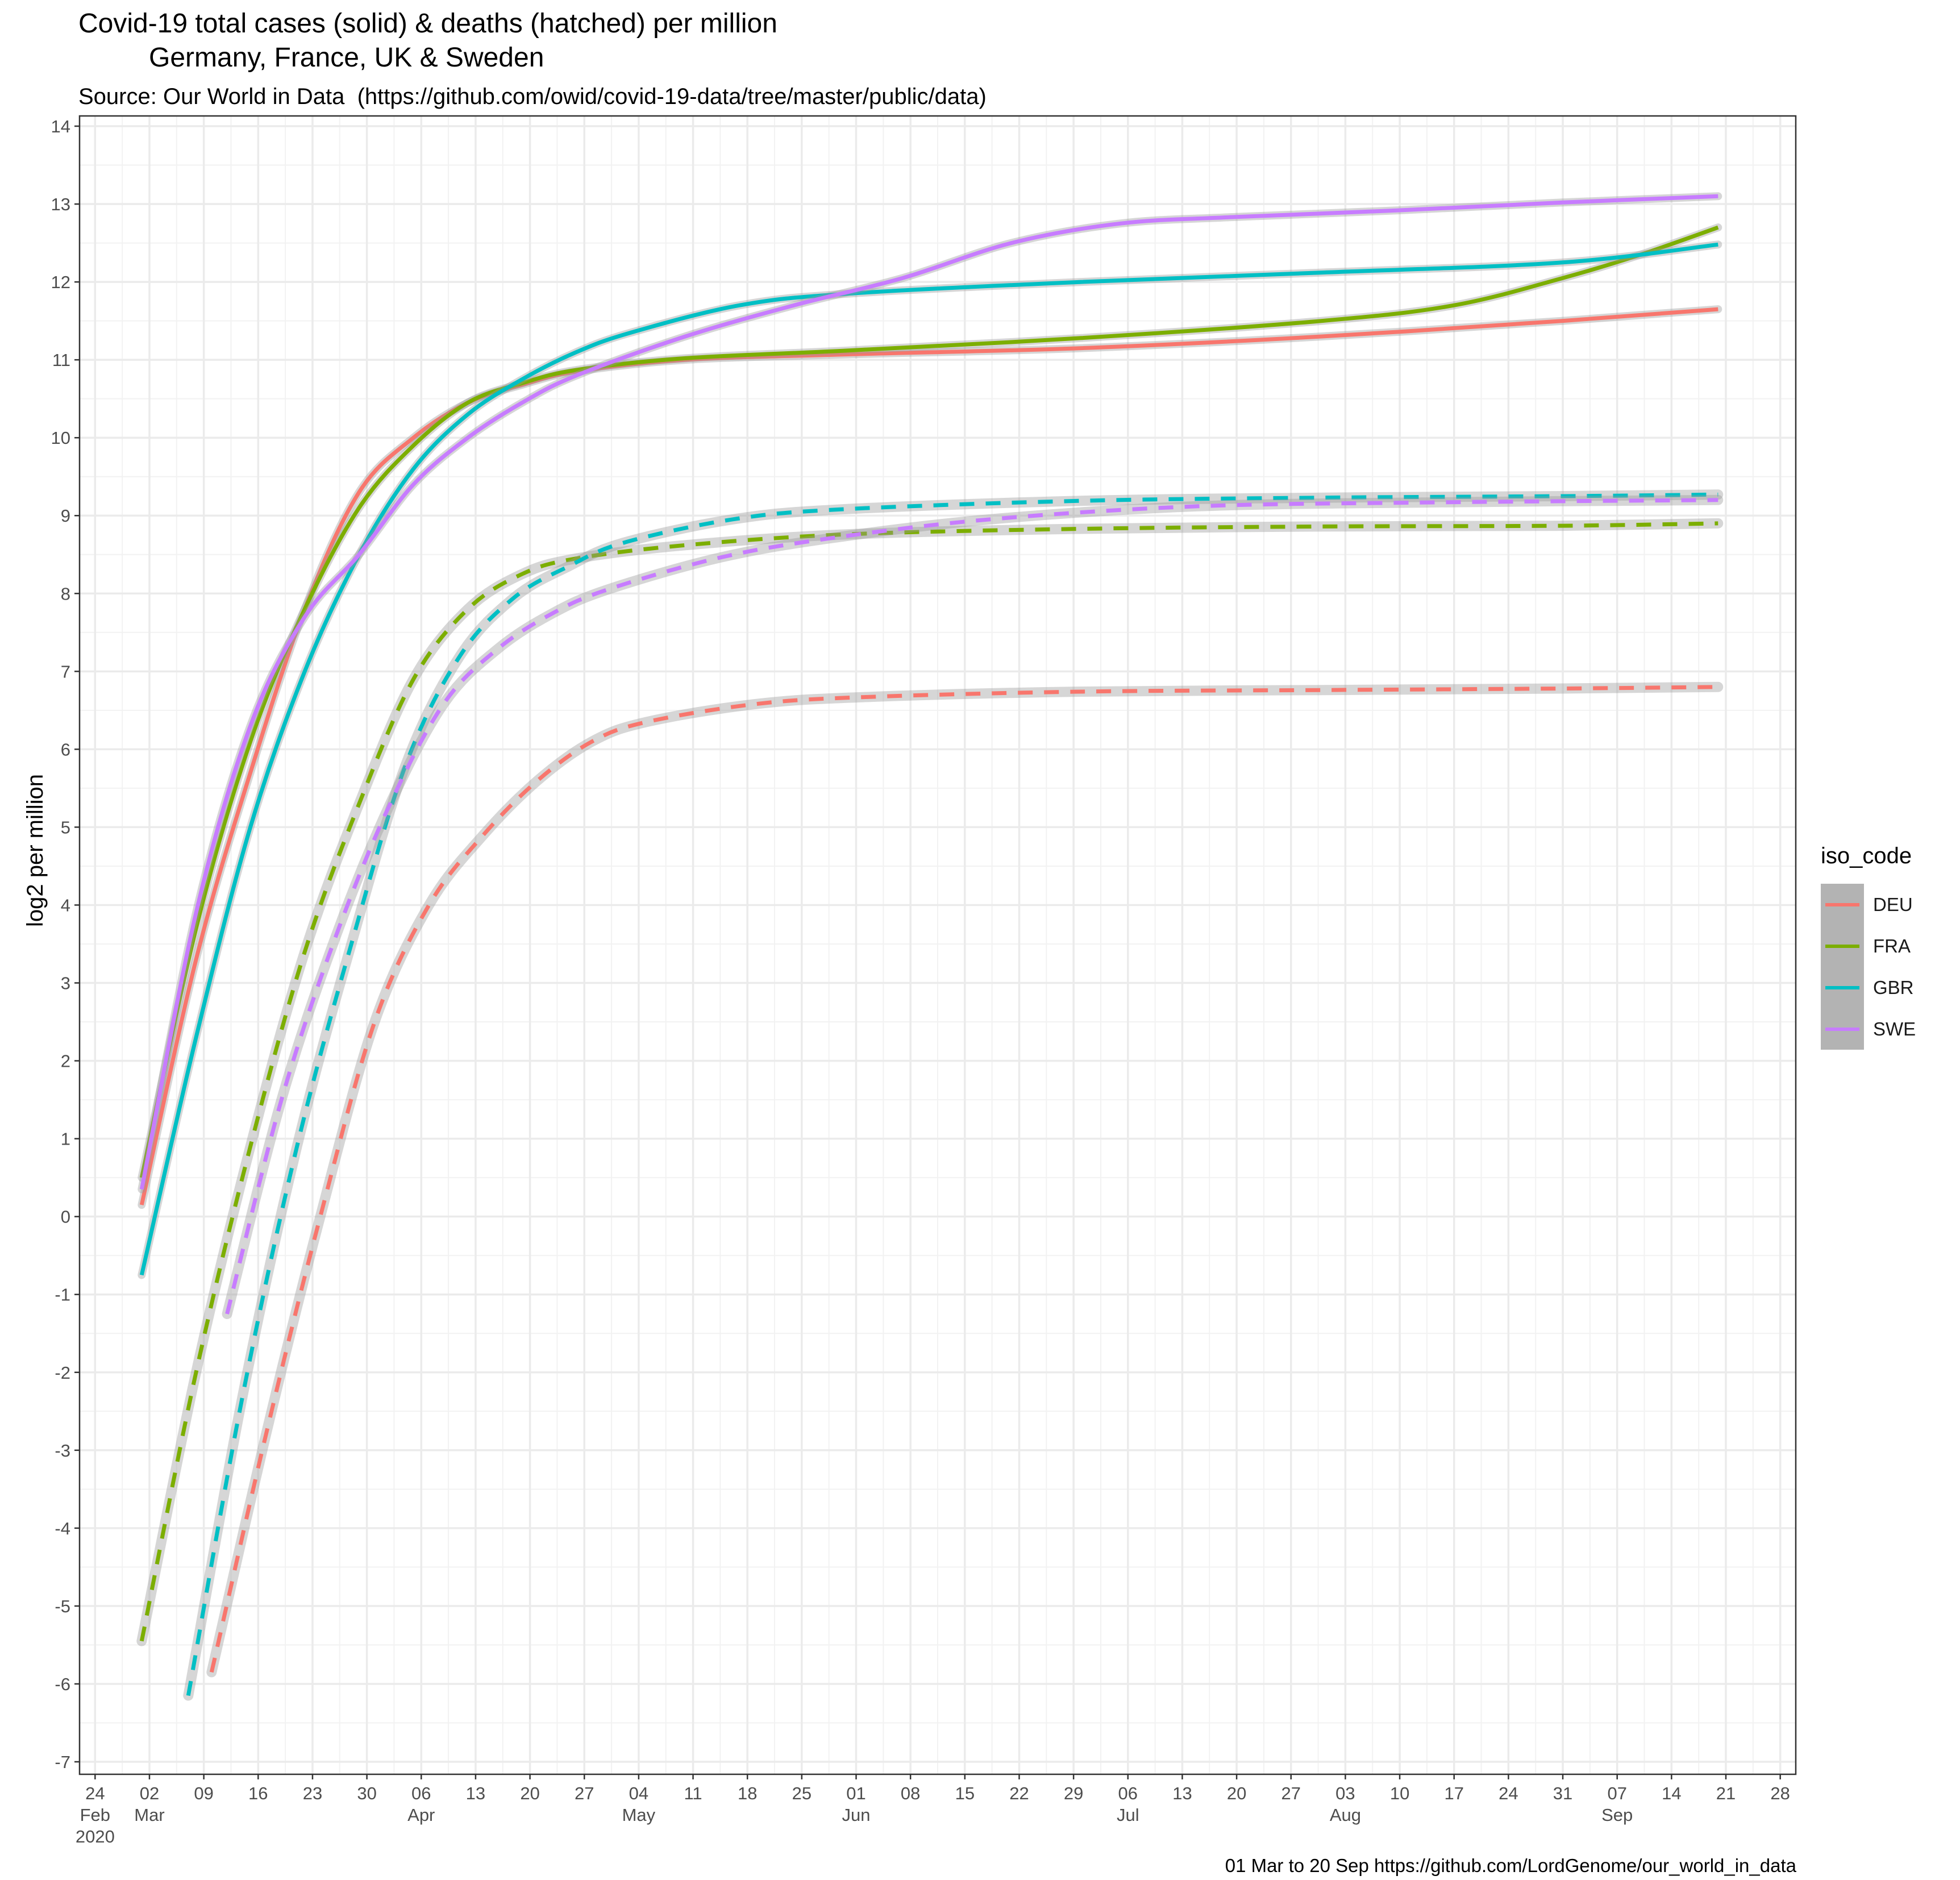 This screenshot has height=1880, width=1960. What do you see at coordinates (367, 1793) in the screenshot?
I see `x-tick-label: 30` at bounding box center [367, 1793].